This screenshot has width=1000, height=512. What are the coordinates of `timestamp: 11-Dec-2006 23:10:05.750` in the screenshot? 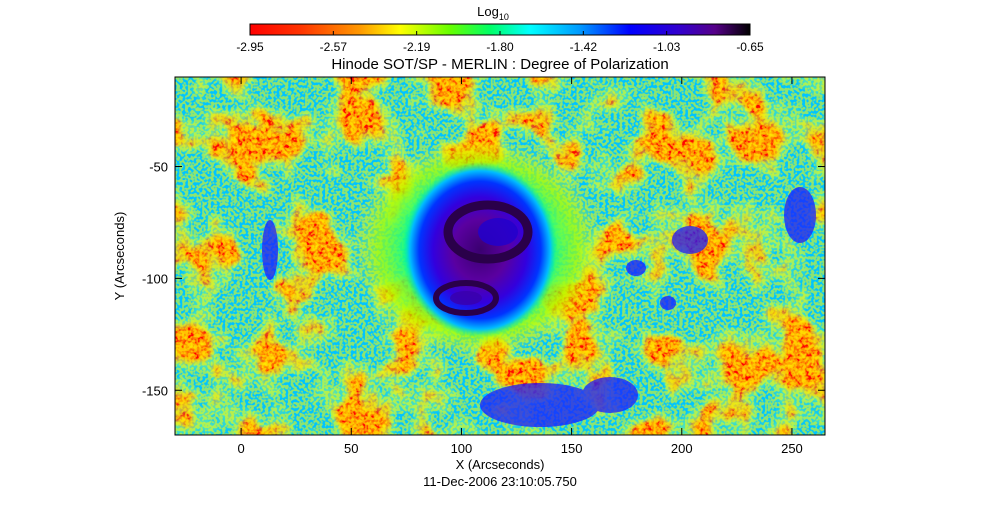 It's located at (500, 481).